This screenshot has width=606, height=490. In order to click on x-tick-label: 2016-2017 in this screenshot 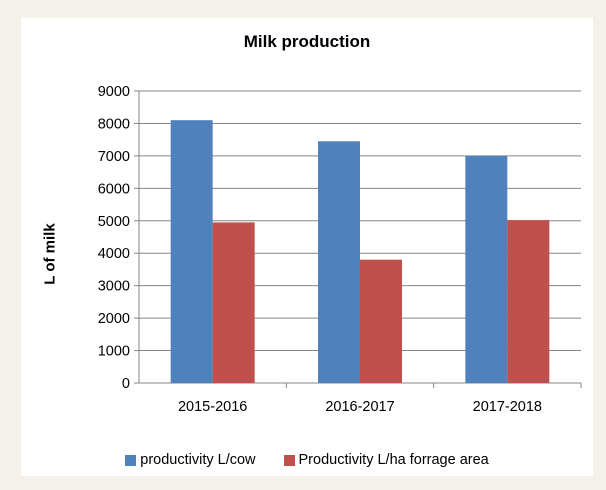, I will do `click(359, 407)`.